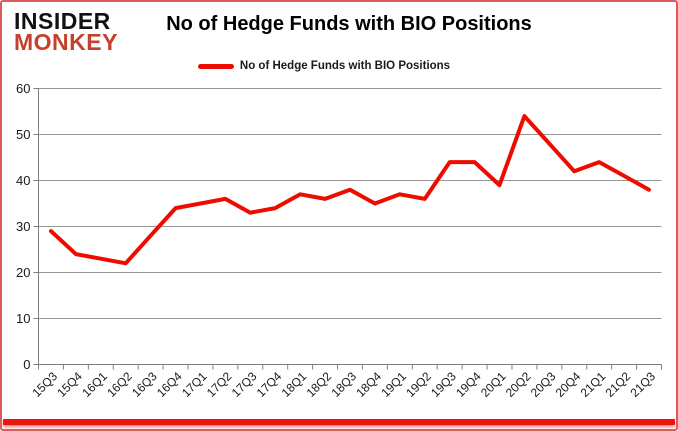 The height and width of the screenshot is (431, 678). I want to click on y-tick-label: 40, so click(23, 180).